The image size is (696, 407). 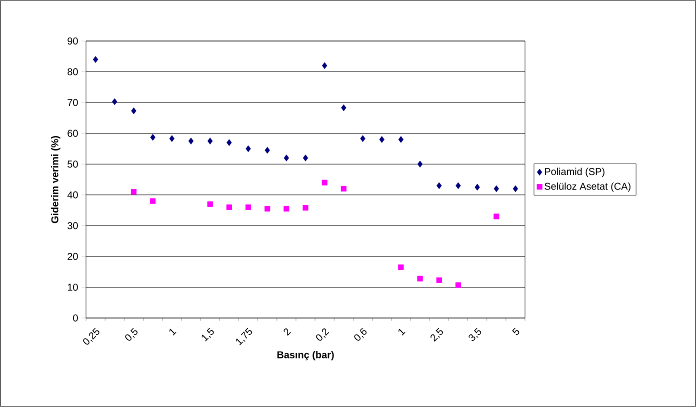 I want to click on y-tick-label: 50, so click(x=73, y=164).